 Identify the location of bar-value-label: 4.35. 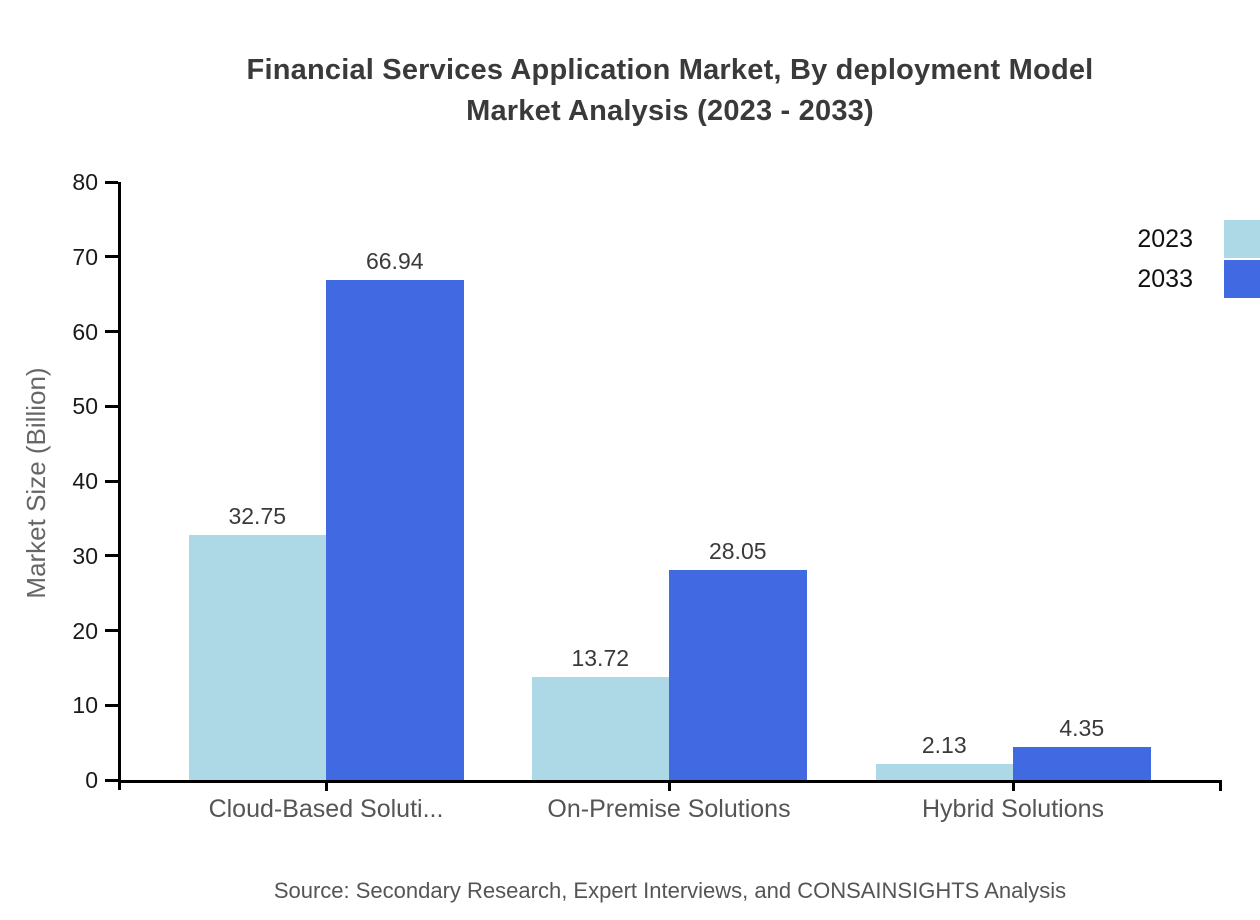
(1082, 728).